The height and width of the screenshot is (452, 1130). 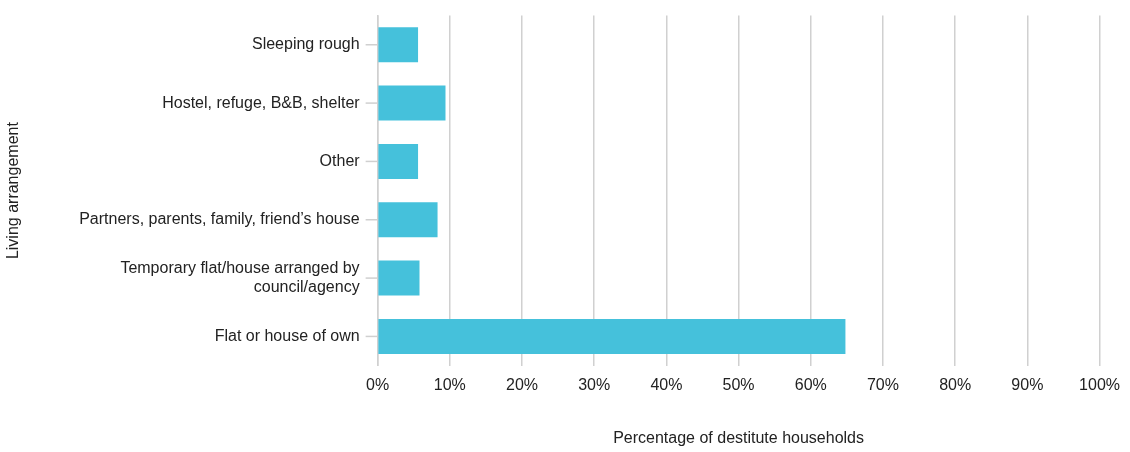 What do you see at coordinates (882, 384) in the screenshot?
I see `x-tick-label: 70%` at bounding box center [882, 384].